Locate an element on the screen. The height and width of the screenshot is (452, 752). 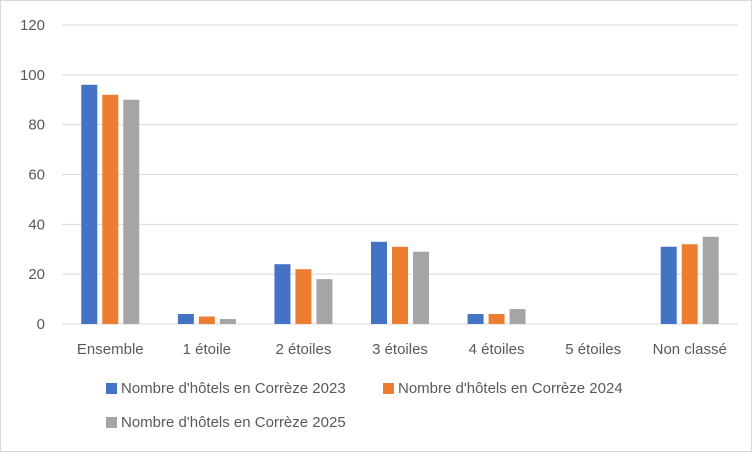
y-tick-label: 0 is located at coordinates (41, 324).